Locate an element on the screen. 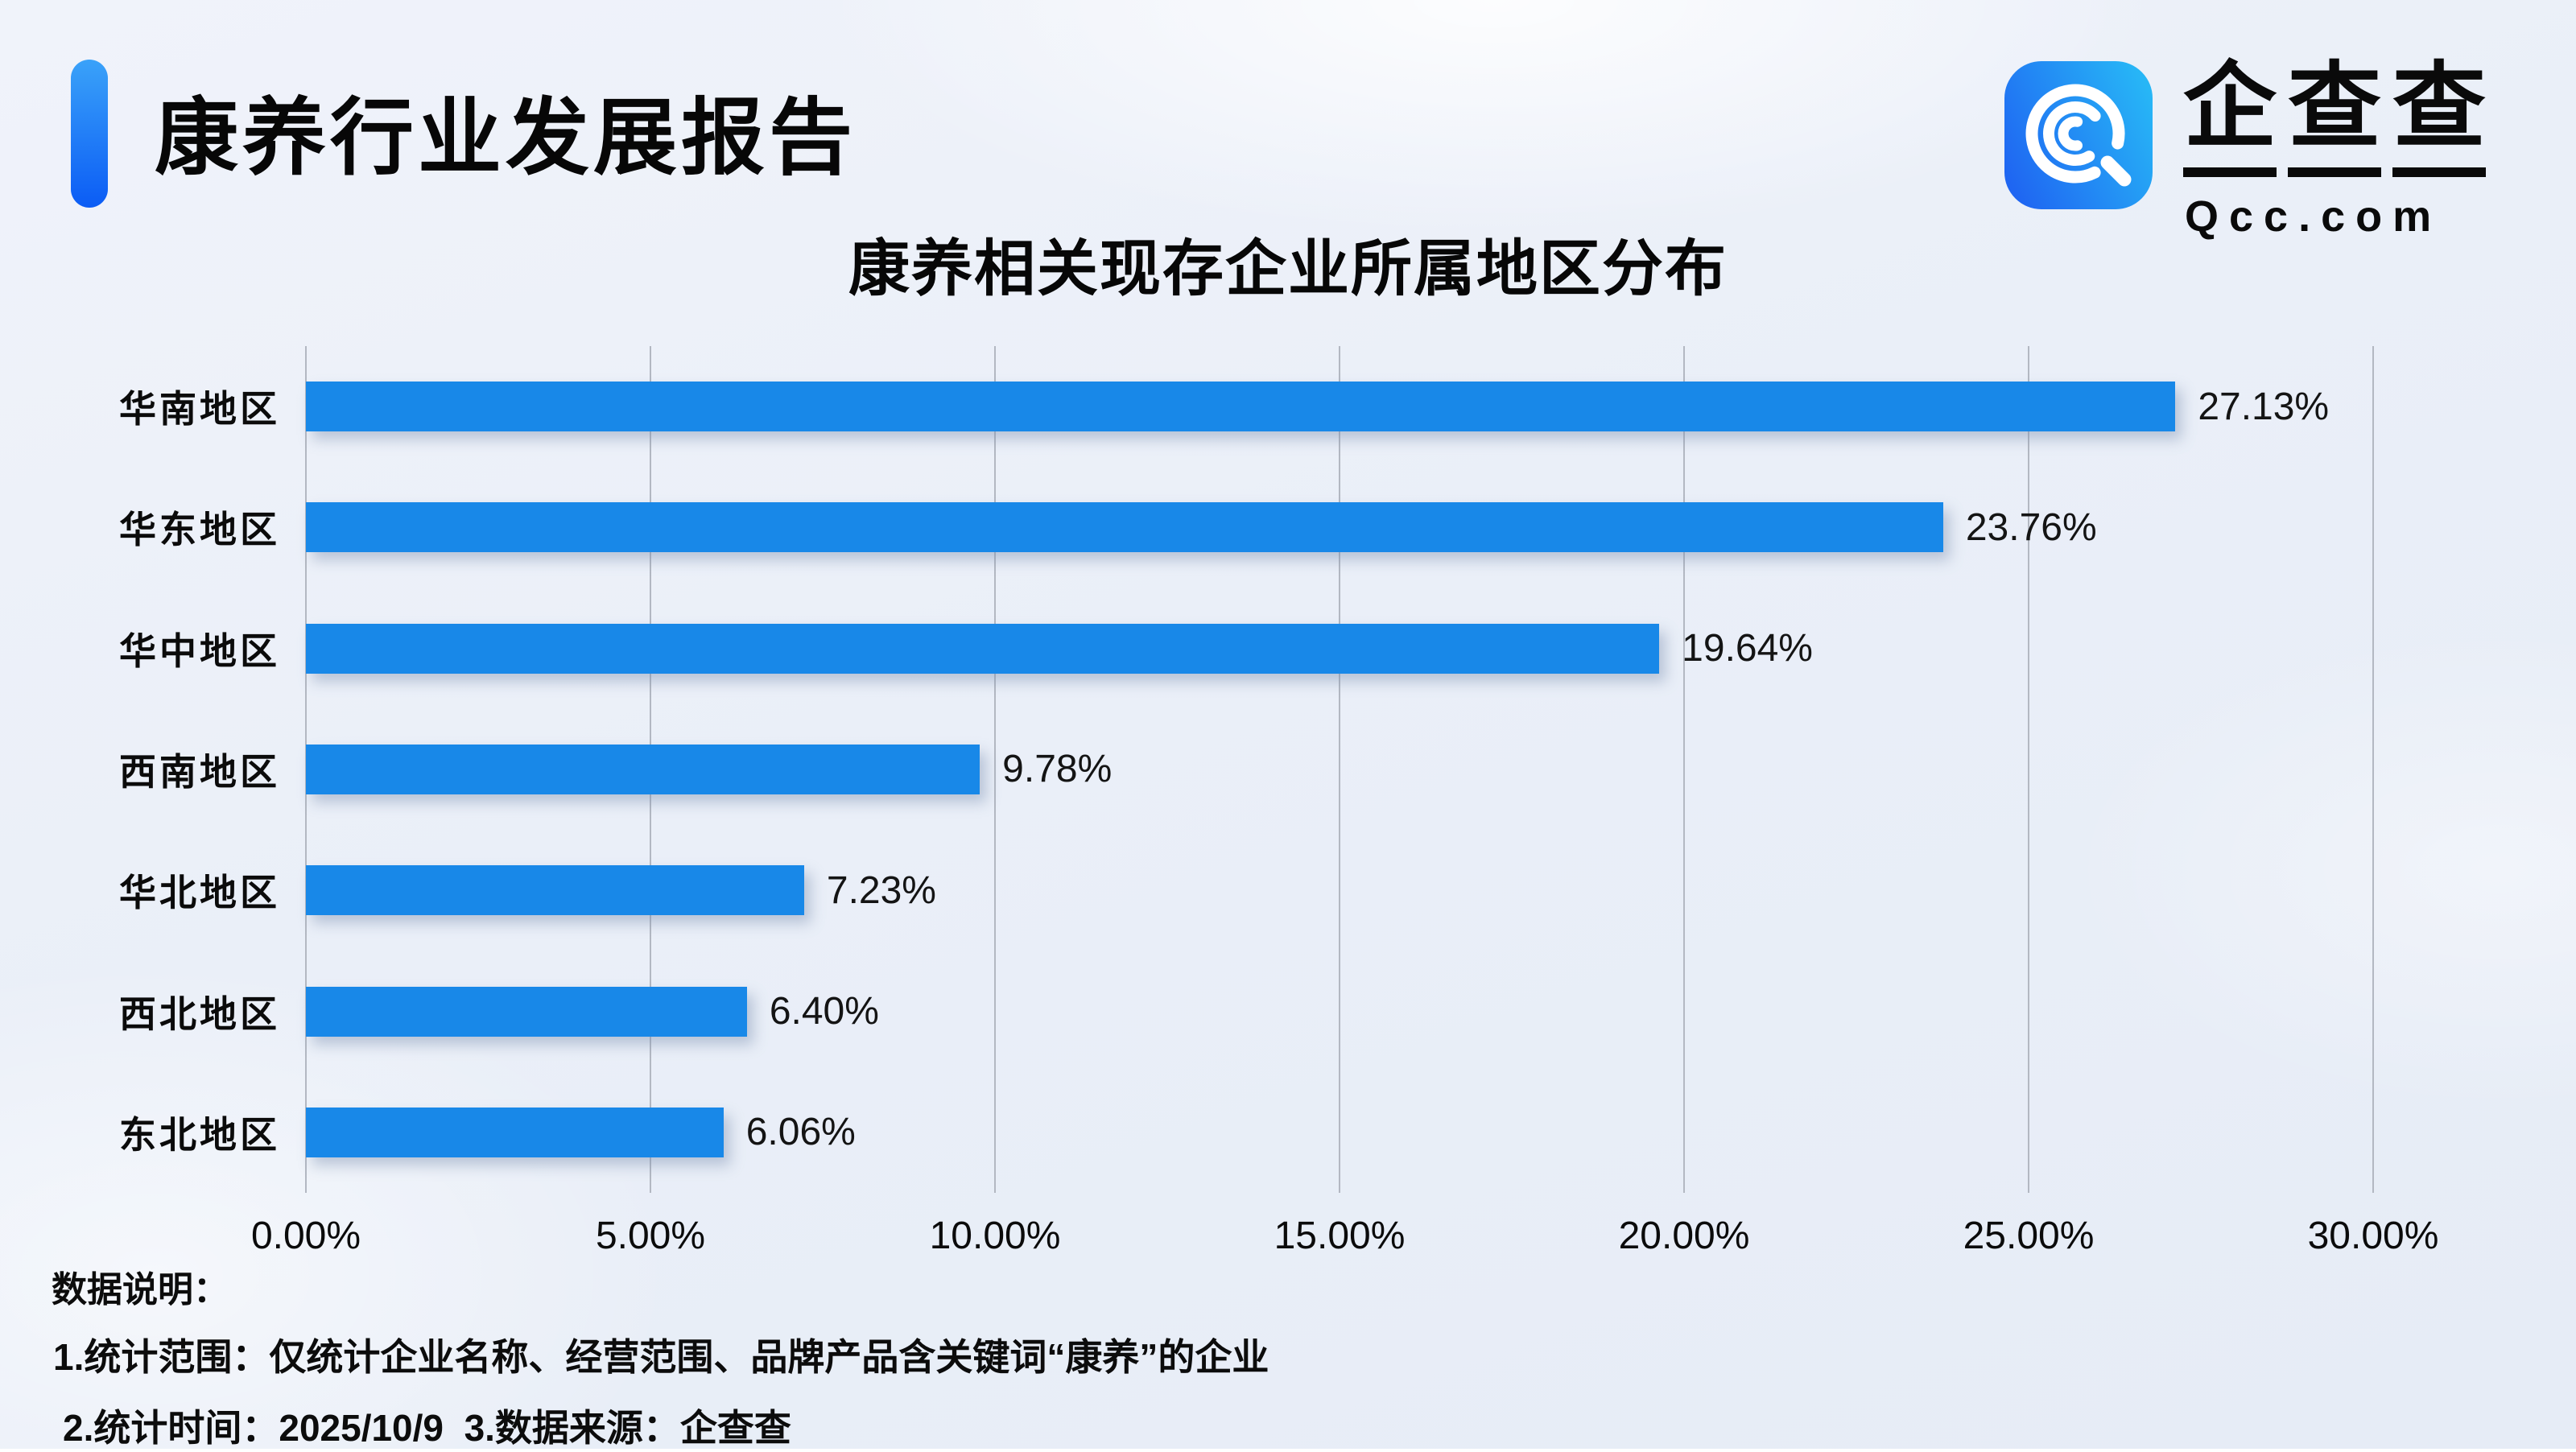 The image size is (2576, 1452). value-label: 23.76% is located at coordinates (2031, 527).